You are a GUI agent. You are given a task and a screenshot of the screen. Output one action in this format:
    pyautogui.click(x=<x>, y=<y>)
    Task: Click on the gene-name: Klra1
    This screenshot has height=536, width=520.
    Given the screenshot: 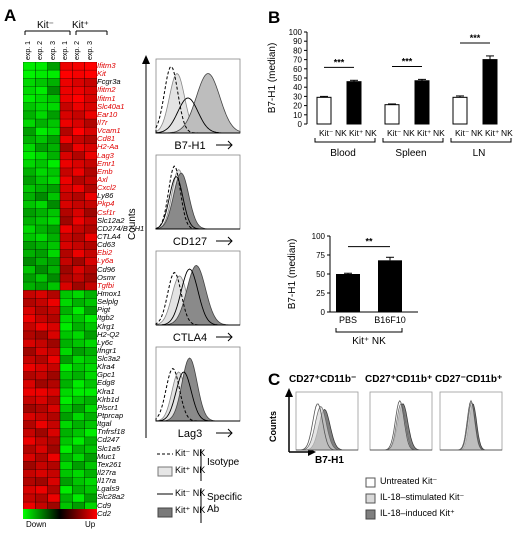 What is the action you would take?
    pyautogui.click(x=106, y=391)
    